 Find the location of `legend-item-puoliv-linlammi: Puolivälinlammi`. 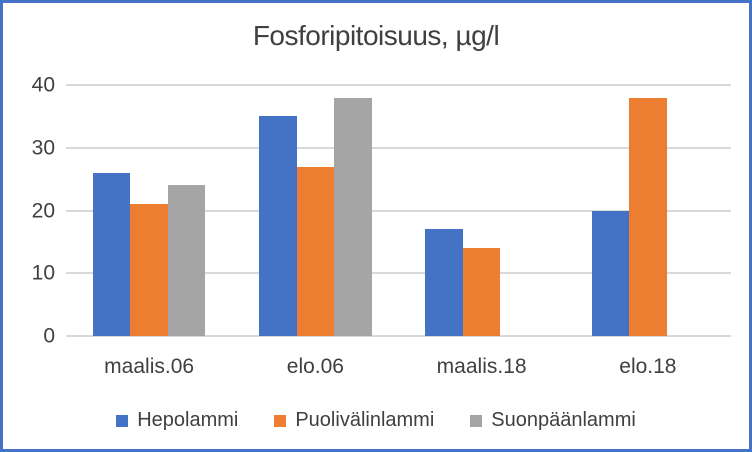

legend-item-puoliv-linlammi: Puolivälinlammi is located at coordinates (354, 420).